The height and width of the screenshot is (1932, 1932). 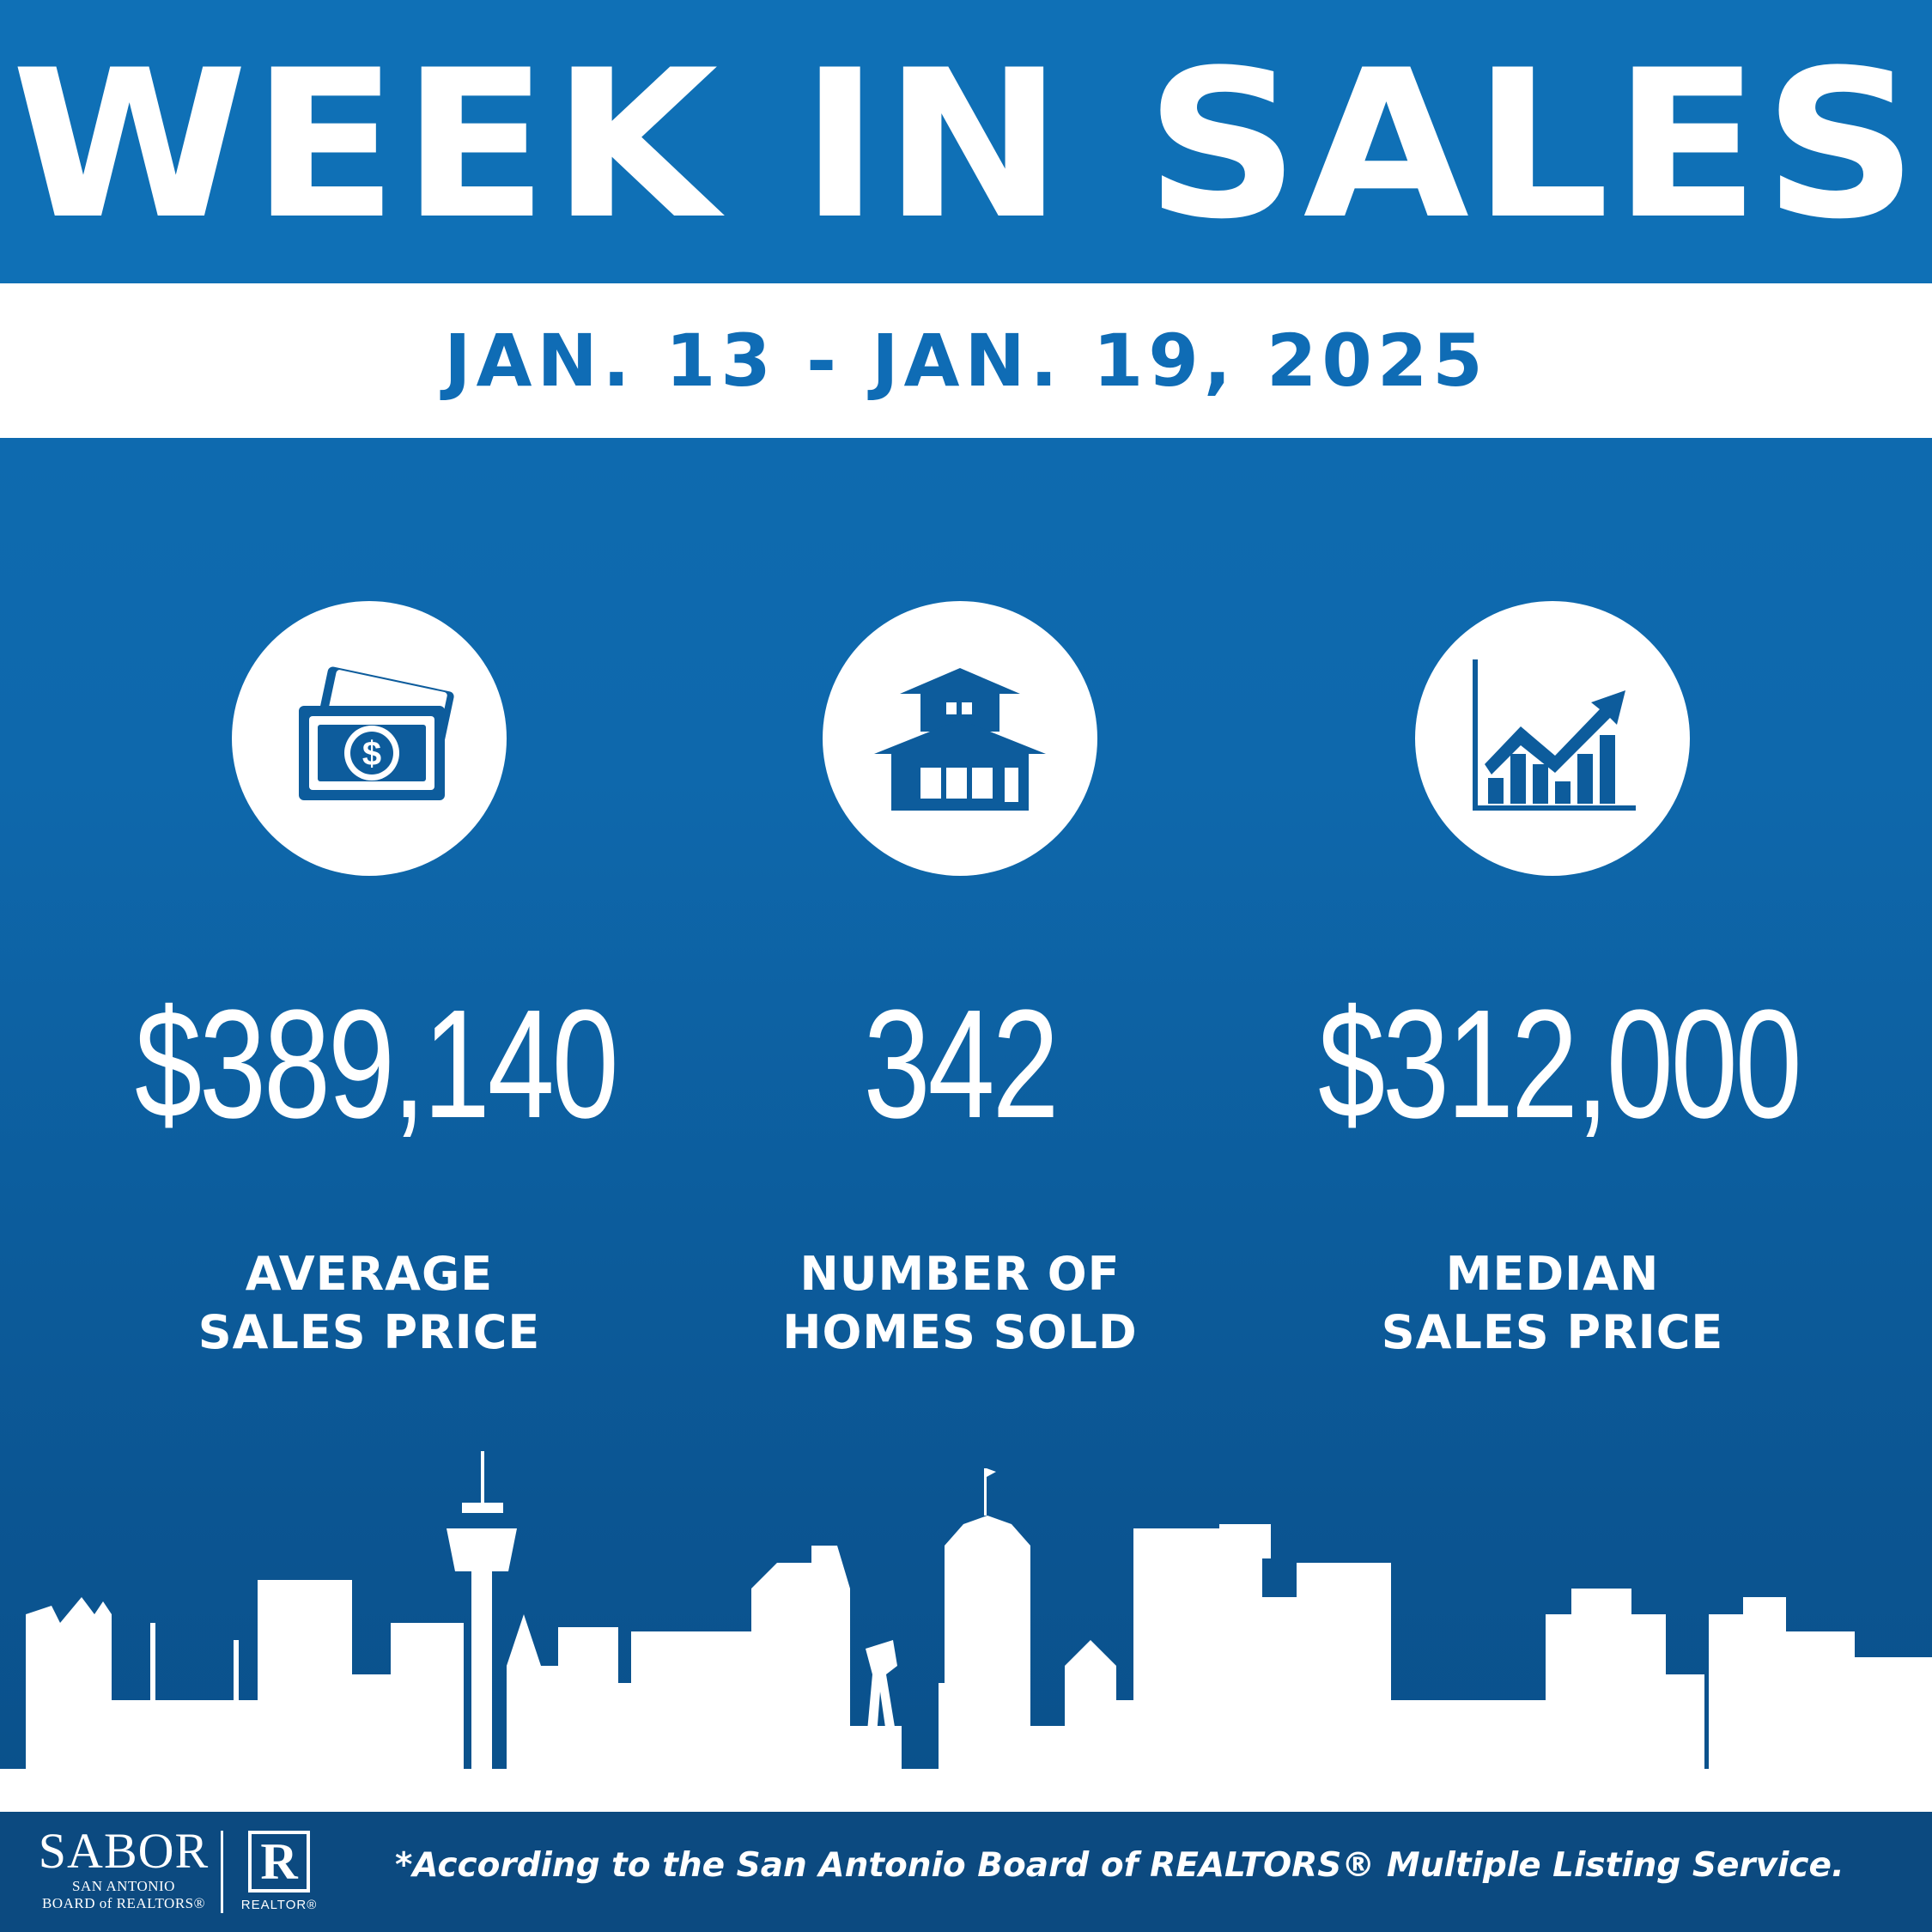 I want to click on homes-sold-value: 342, so click(x=962, y=1064).